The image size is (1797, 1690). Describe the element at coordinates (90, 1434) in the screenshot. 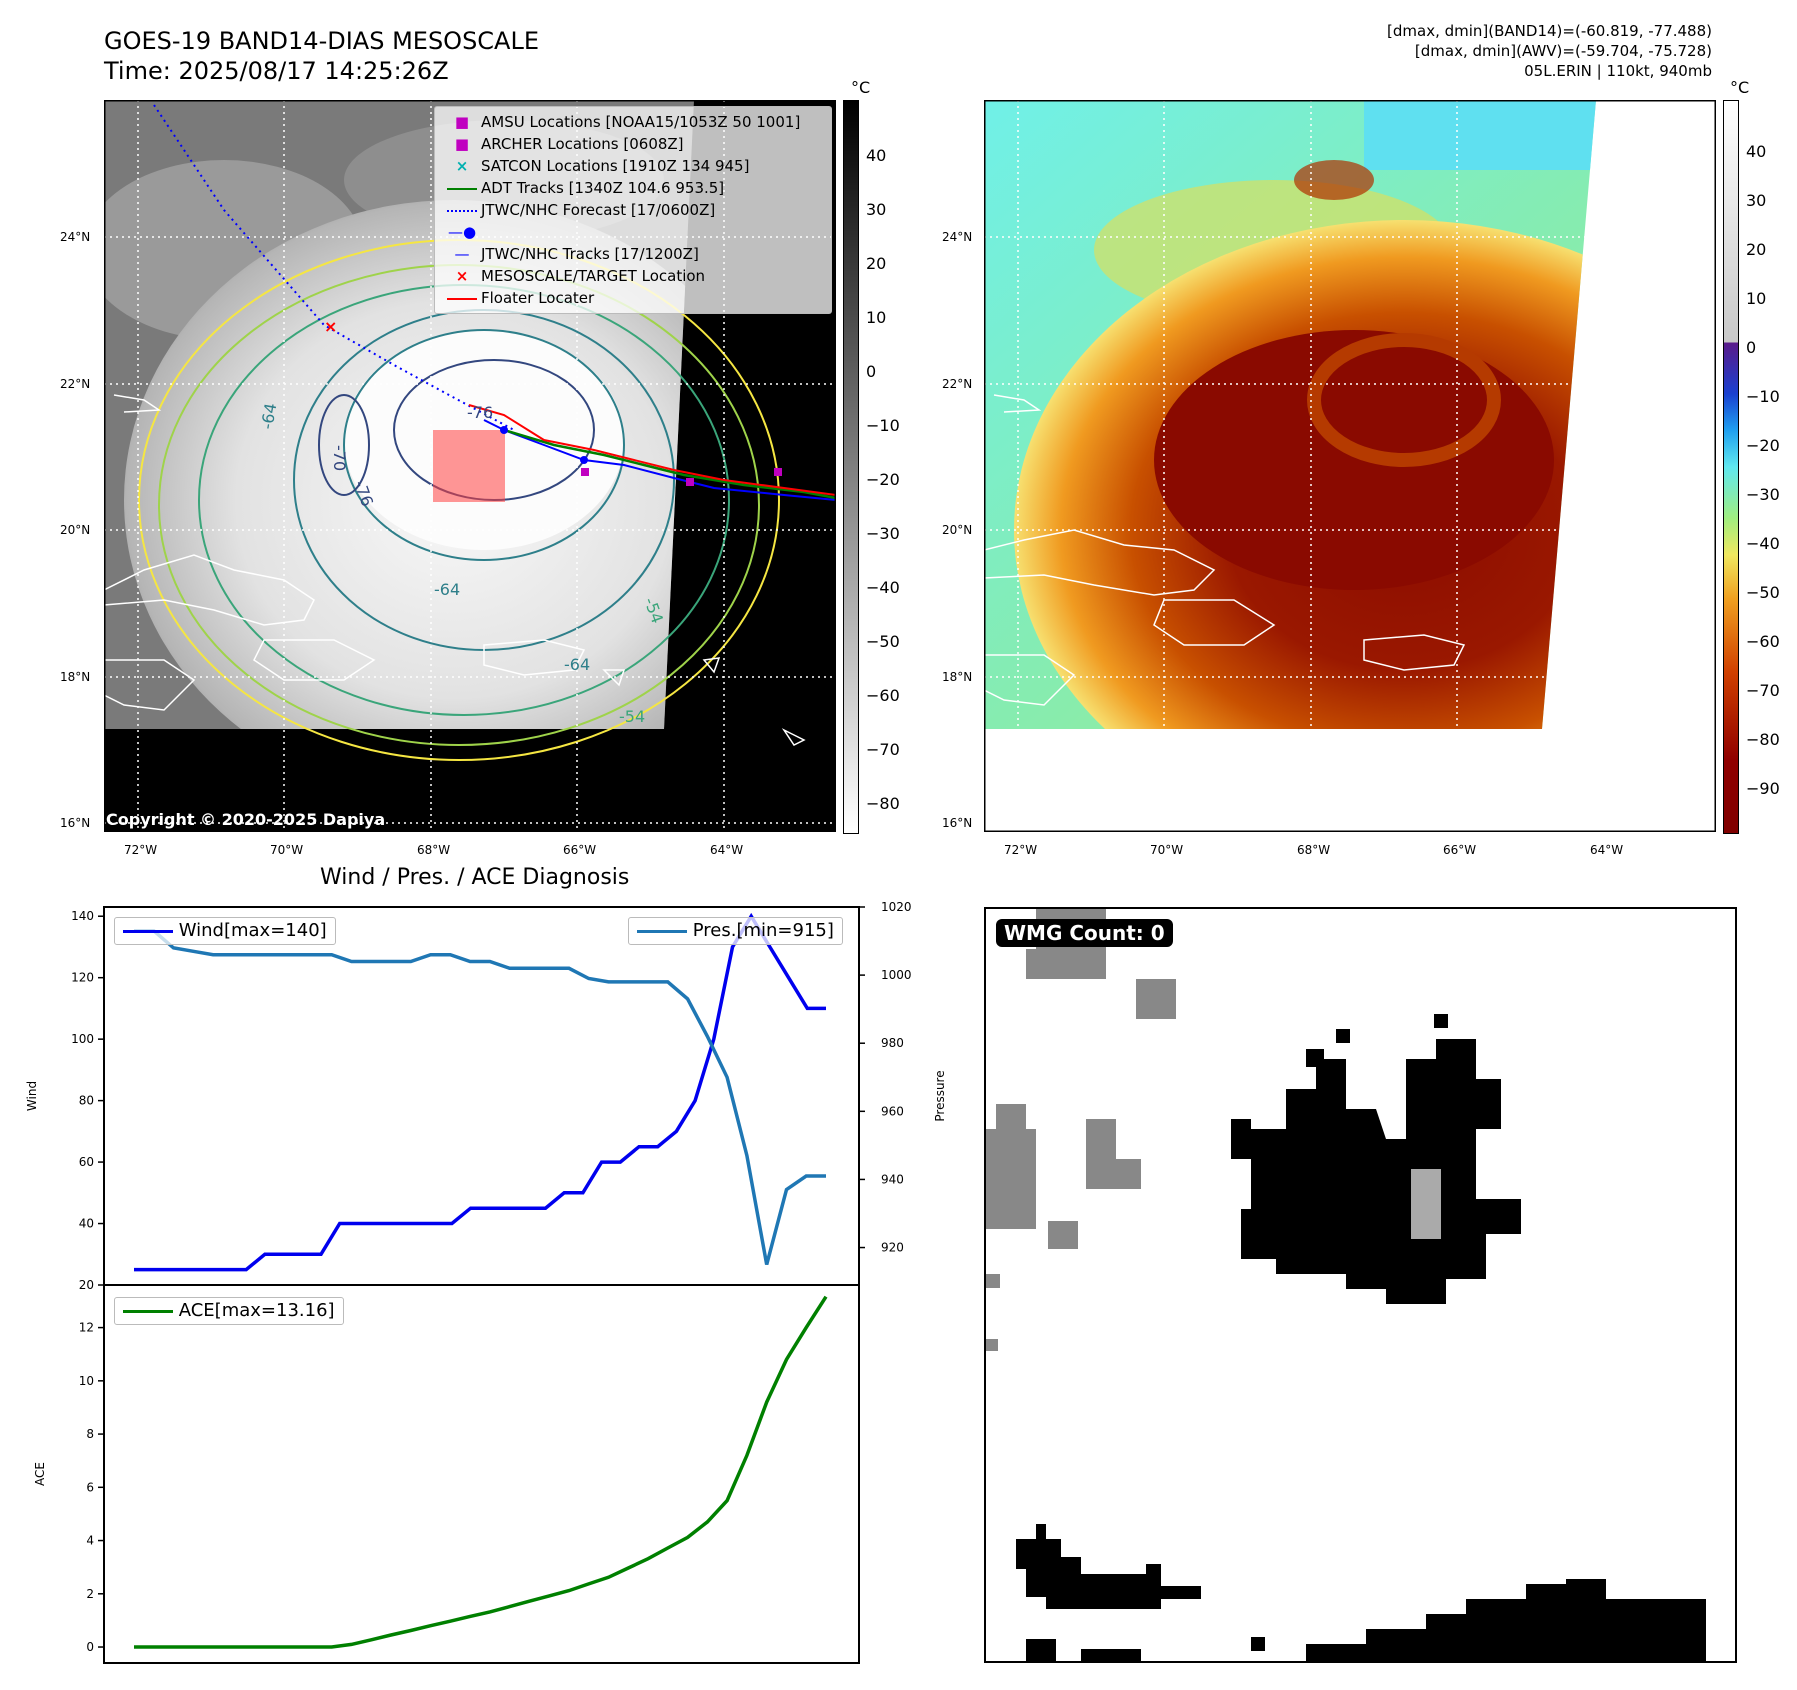

I see `tick-label: 8` at that location.